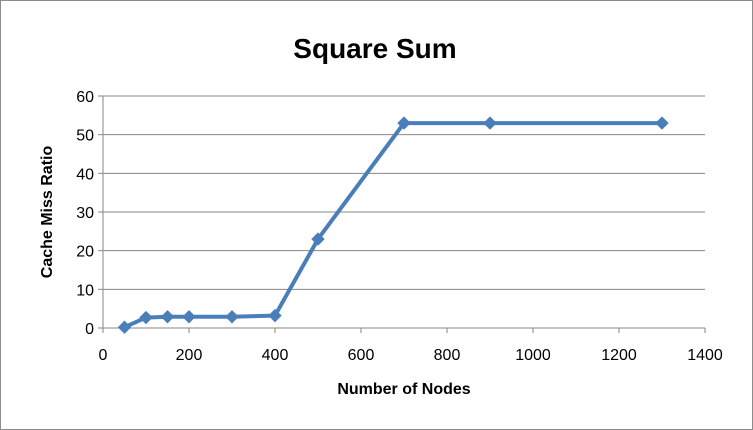 This screenshot has height=430, width=753. What do you see at coordinates (85, 290) in the screenshot?
I see `y-tick-label: 10` at bounding box center [85, 290].